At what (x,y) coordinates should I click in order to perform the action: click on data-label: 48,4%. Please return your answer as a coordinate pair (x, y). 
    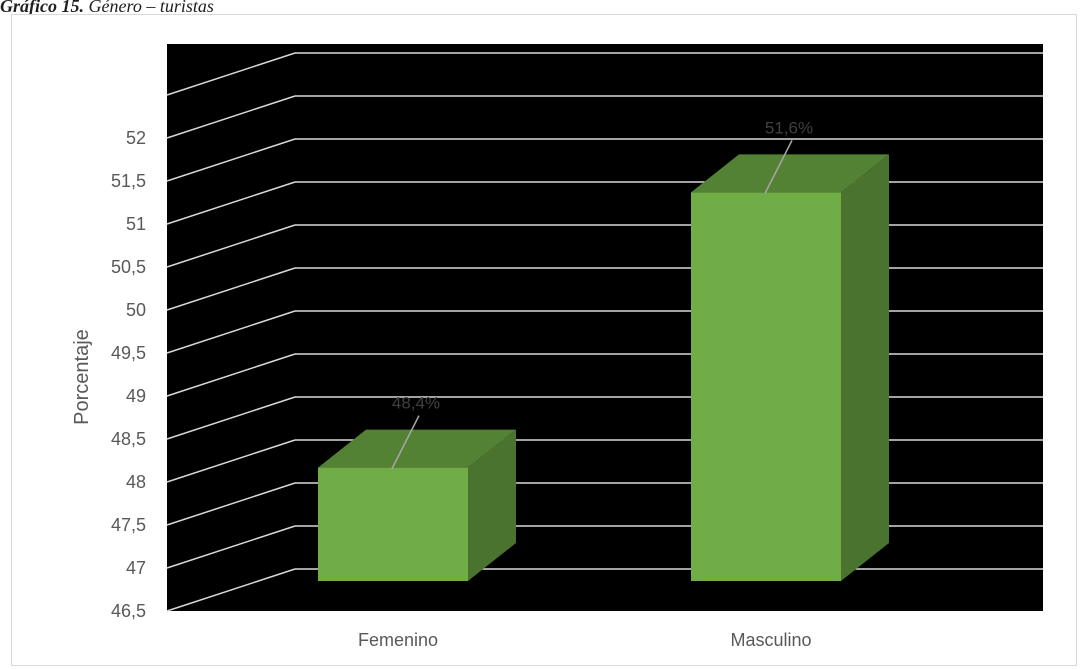
    Looking at the image, I should click on (416, 403).